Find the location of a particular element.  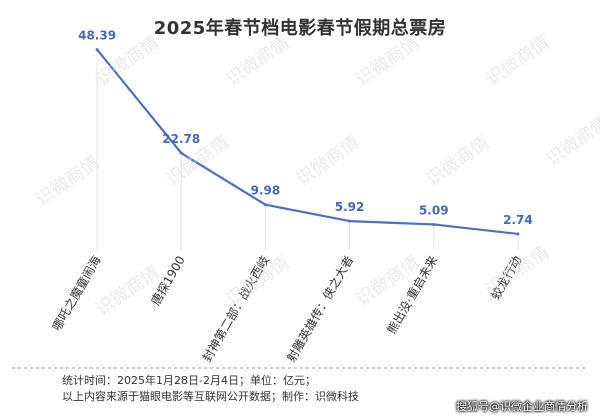

data-label-1: 22.78 is located at coordinates (181, 139).